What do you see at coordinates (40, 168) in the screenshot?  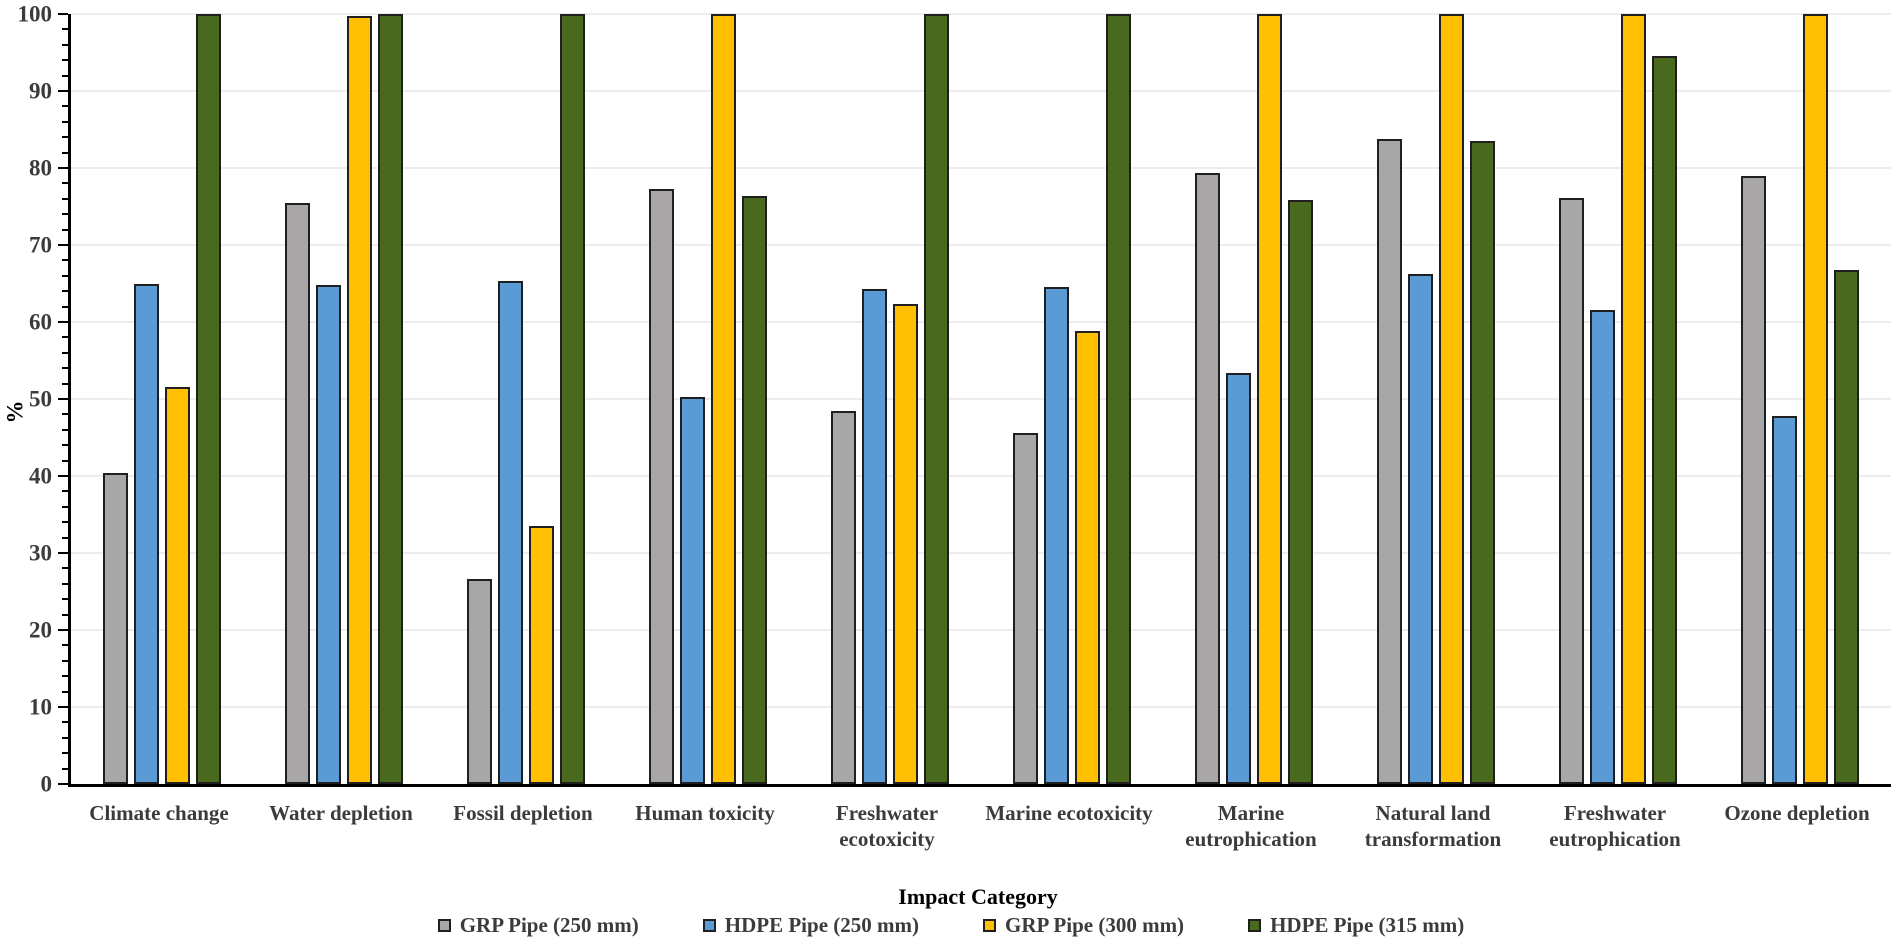 I see `y-tick-label-80: 80` at bounding box center [40, 168].